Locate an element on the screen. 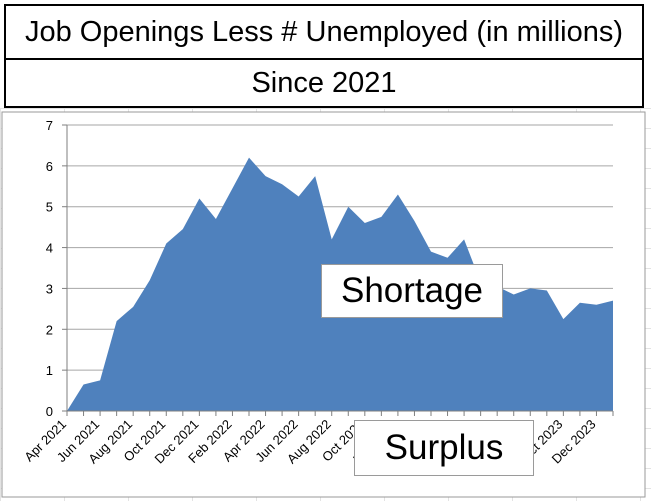  y-tick-label: 2 is located at coordinates (49, 329).